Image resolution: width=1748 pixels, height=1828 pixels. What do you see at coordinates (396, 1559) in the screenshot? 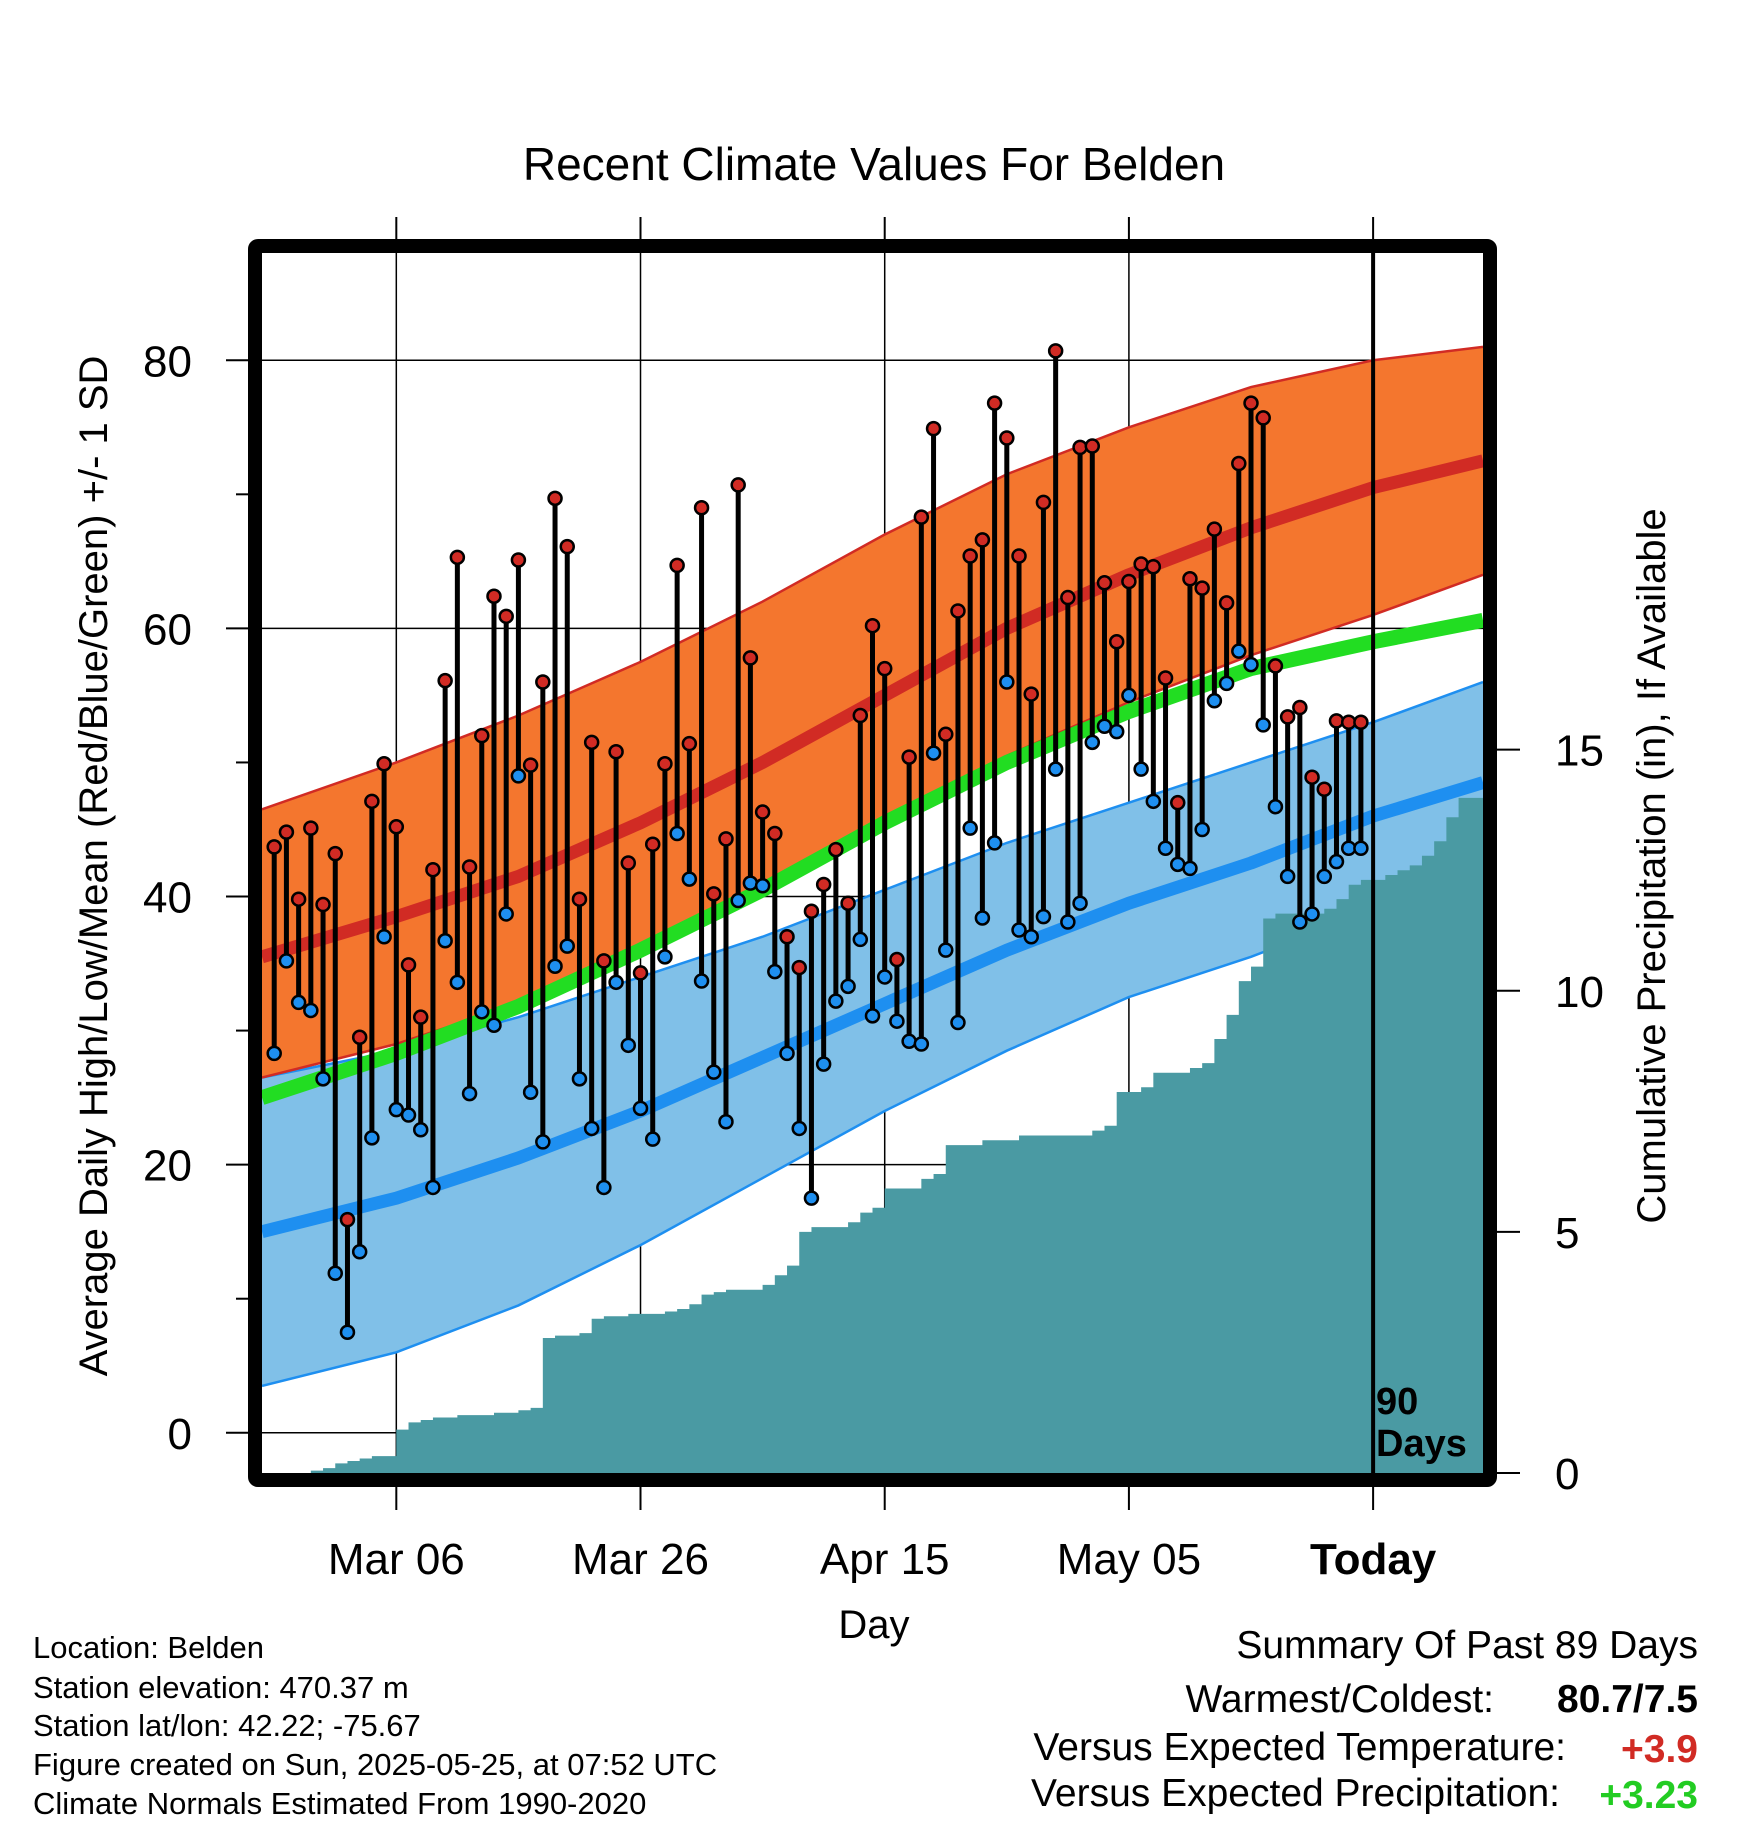
I see `x-tick-label: Mar 06` at bounding box center [396, 1559].